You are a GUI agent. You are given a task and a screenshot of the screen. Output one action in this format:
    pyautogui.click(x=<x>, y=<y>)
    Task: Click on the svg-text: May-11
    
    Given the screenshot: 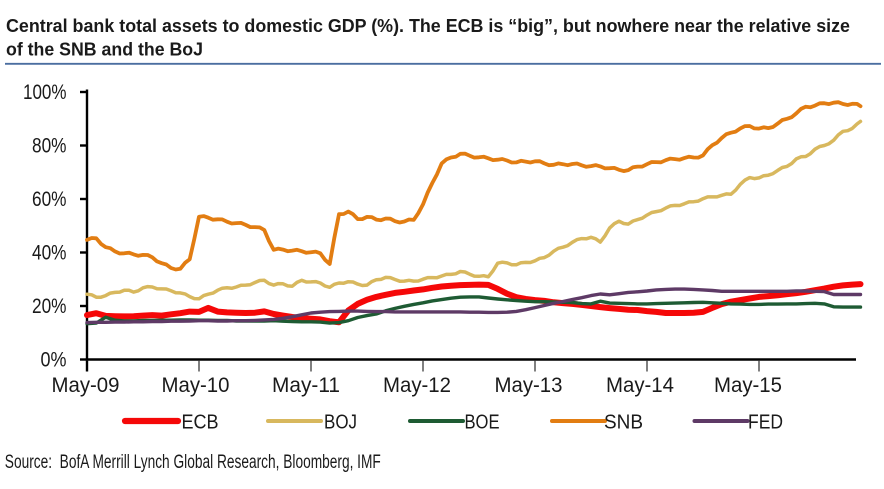 What is the action you would take?
    pyautogui.click(x=306, y=385)
    